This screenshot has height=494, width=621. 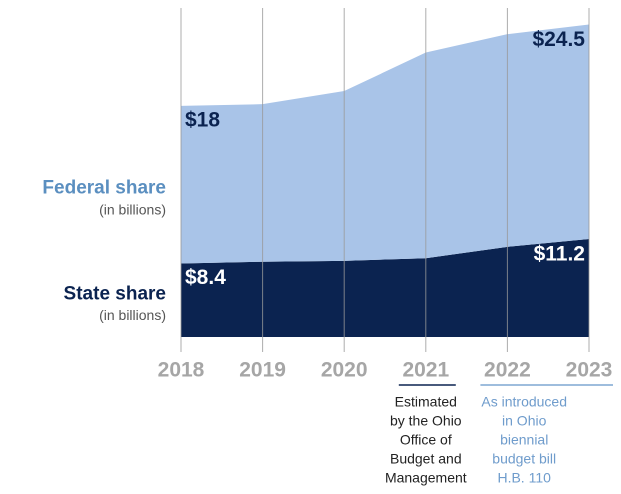 What do you see at coordinates (181, 370) in the screenshot?
I see `x-tick-label: 2018` at bounding box center [181, 370].